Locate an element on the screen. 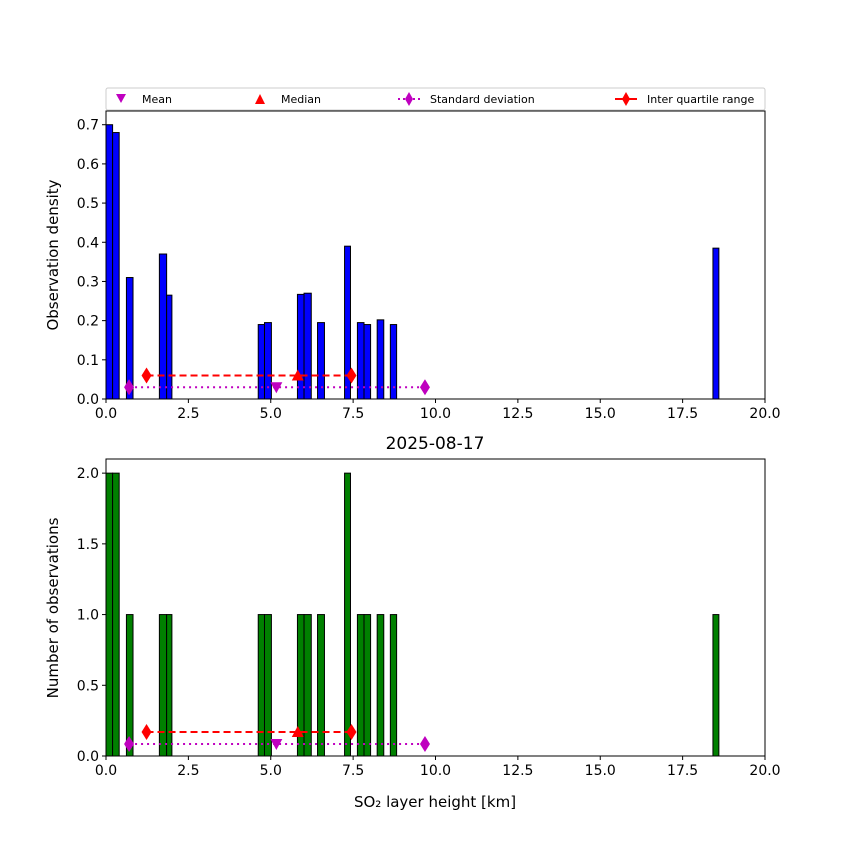 The height and width of the screenshot is (850, 850). top-median-marker is located at coordinates (297, 375).